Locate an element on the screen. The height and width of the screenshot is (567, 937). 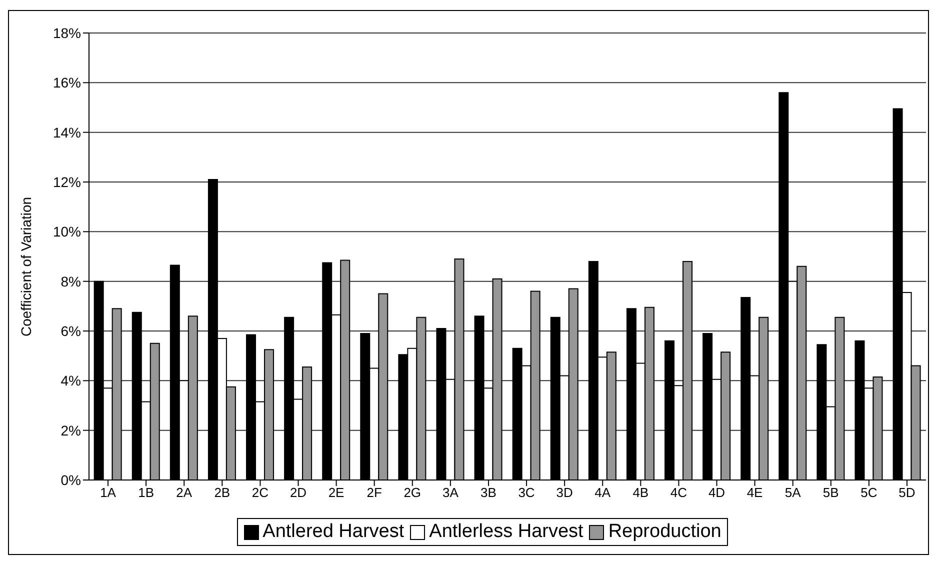
legend-label: Antlerless Harvest is located at coordinates (506, 532).